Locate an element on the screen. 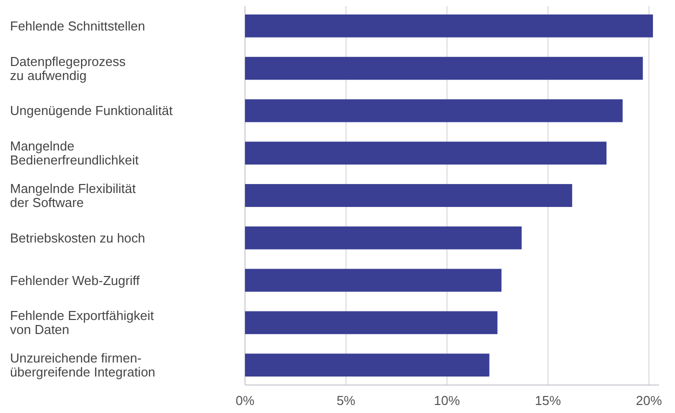 The width and height of the screenshot is (675, 413). y-tick-label: Fehlende Schnittstellen is located at coordinates (78, 26).